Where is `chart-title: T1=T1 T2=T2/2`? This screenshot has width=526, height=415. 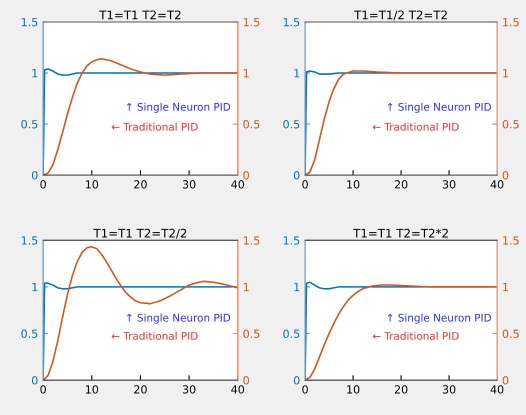 chart-title: T1=T1 T2=T2/2 is located at coordinates (139, 233).